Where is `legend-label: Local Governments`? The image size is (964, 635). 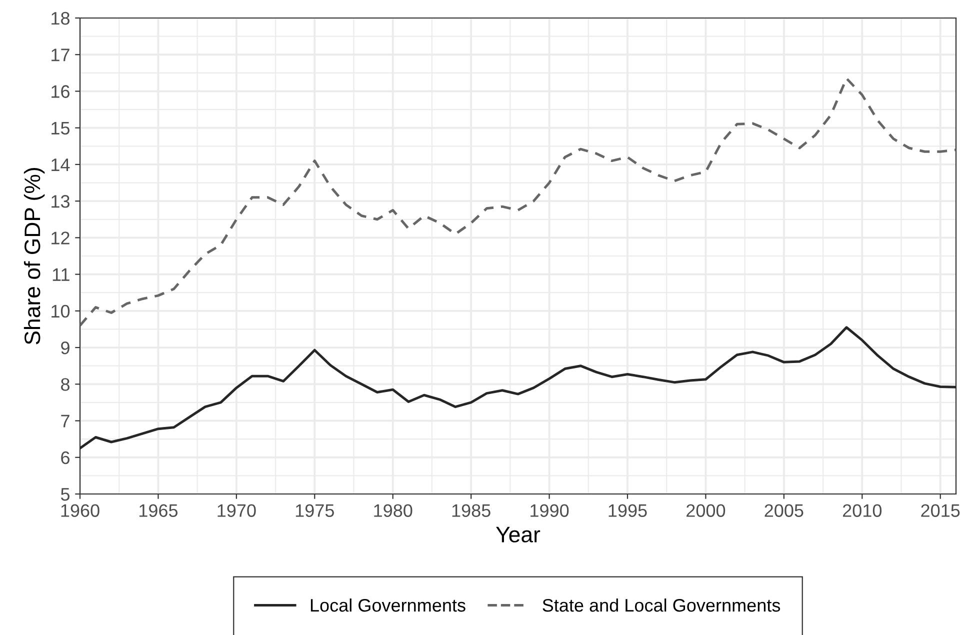
legend-label: Local Governments is located at coordinates (388, 605).